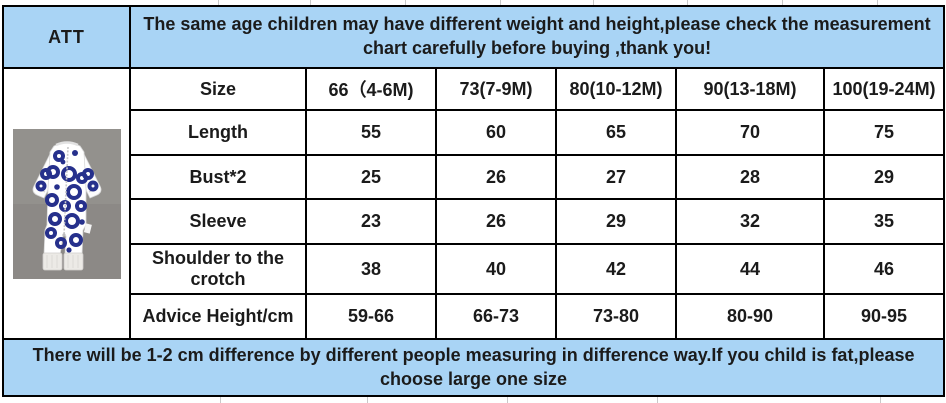  What do you see at coordinates (884, 221) in the screenshot?
I see `sleeve-value: 35` at bounding box center [884, 221].